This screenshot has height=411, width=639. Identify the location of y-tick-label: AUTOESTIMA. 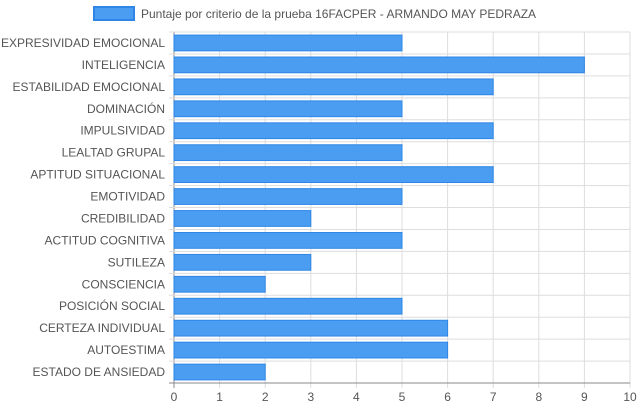
(126, 350).